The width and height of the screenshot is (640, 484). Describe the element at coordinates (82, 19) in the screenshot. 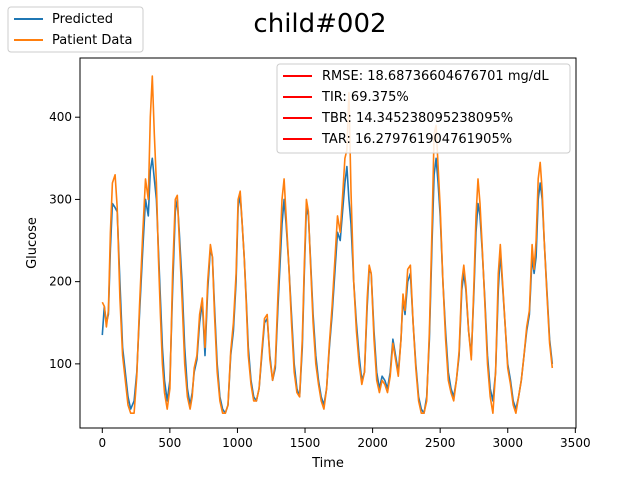

I see `legend-entry-predicted: Predicted` at that location.